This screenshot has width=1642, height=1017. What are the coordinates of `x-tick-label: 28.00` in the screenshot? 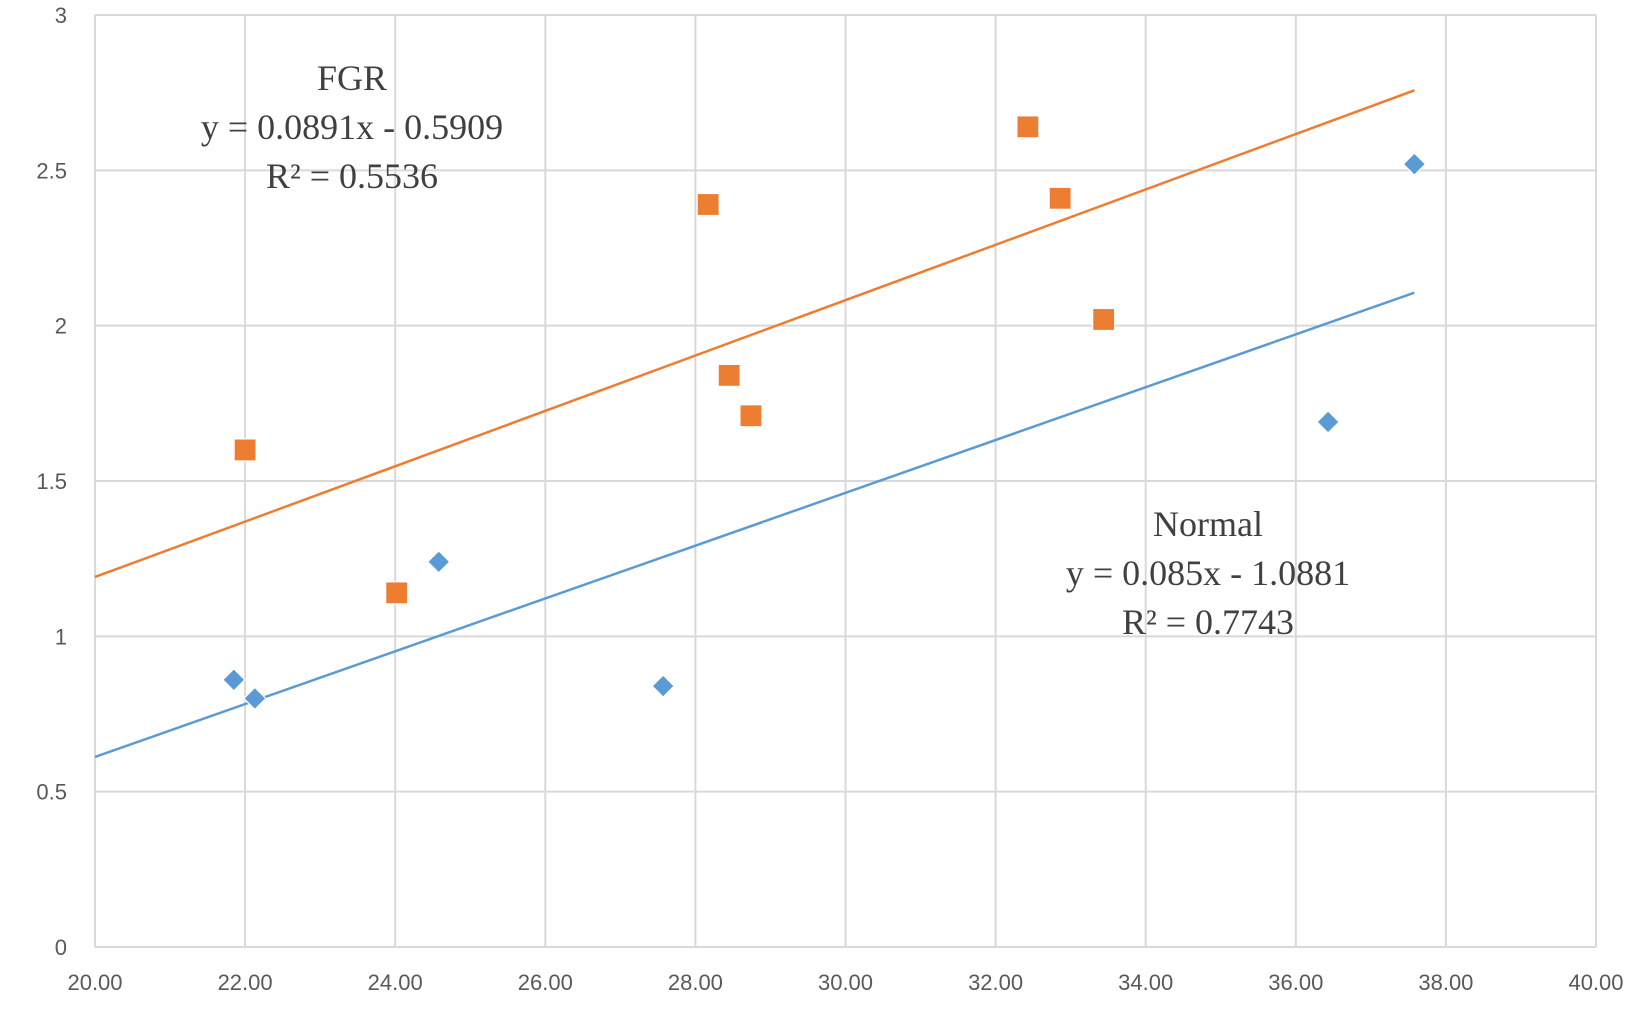 It's located at (695, 982).